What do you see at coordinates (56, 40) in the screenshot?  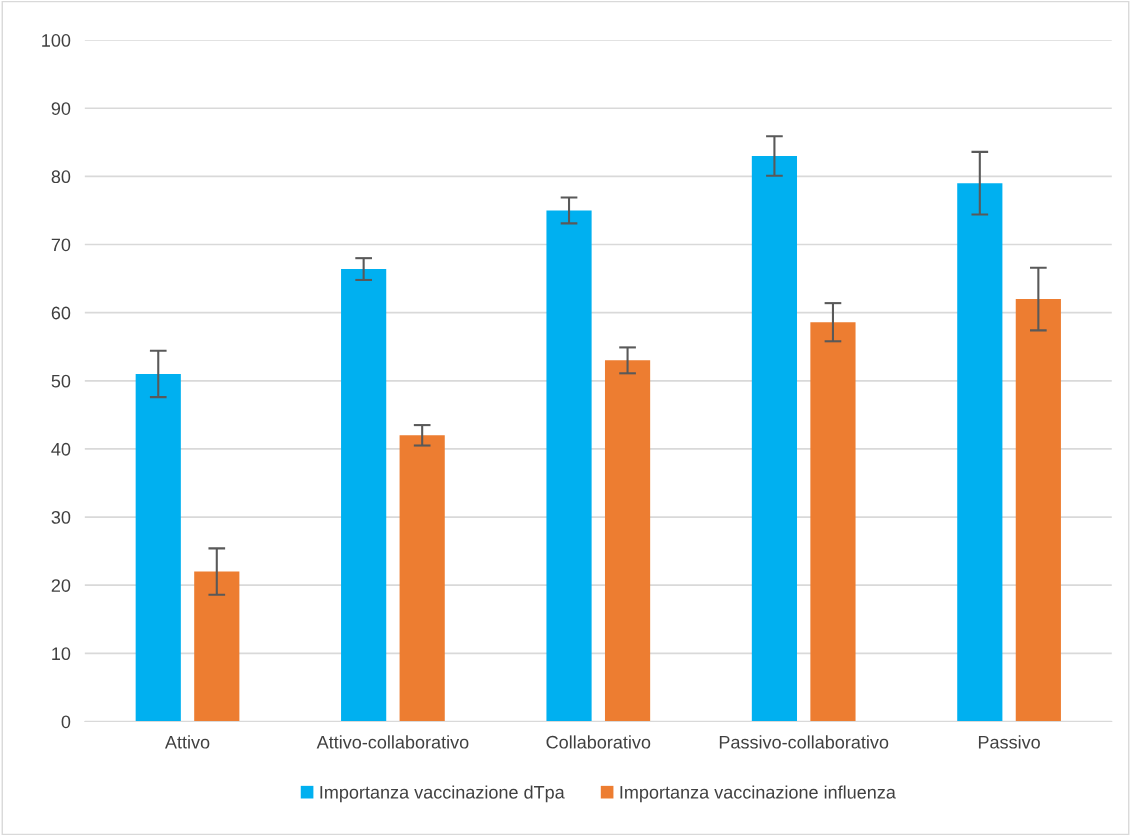 I see `y-tick-label: 100` at bounding box center [56, 40].